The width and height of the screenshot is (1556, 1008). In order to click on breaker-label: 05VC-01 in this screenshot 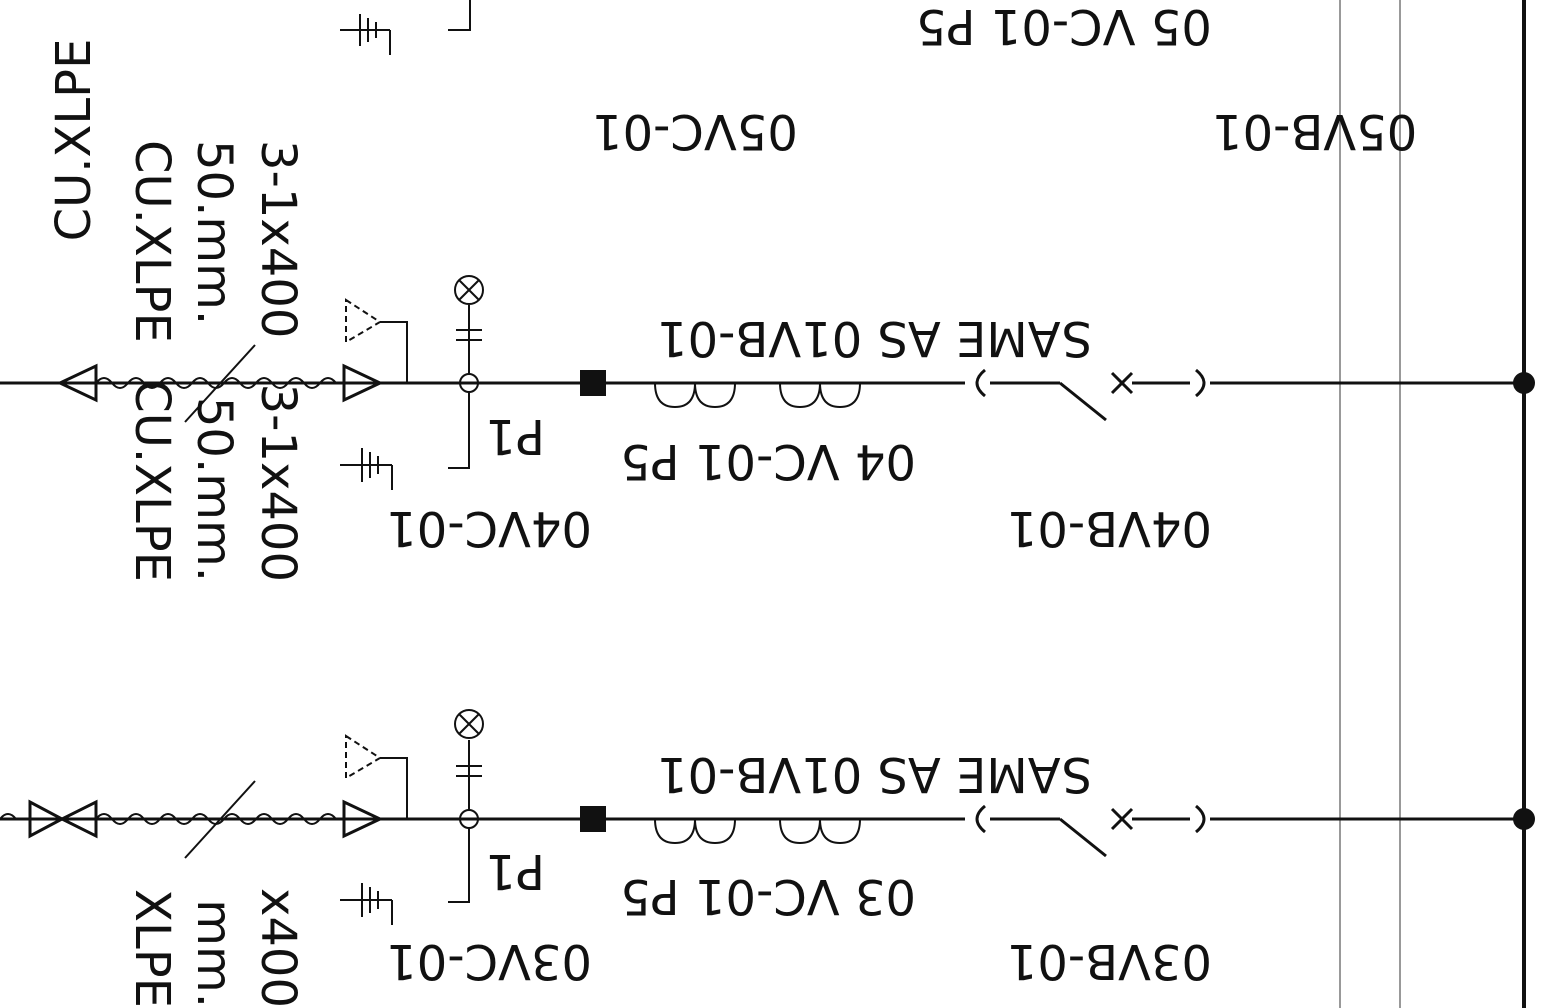, I will do `click(695, 131)`.